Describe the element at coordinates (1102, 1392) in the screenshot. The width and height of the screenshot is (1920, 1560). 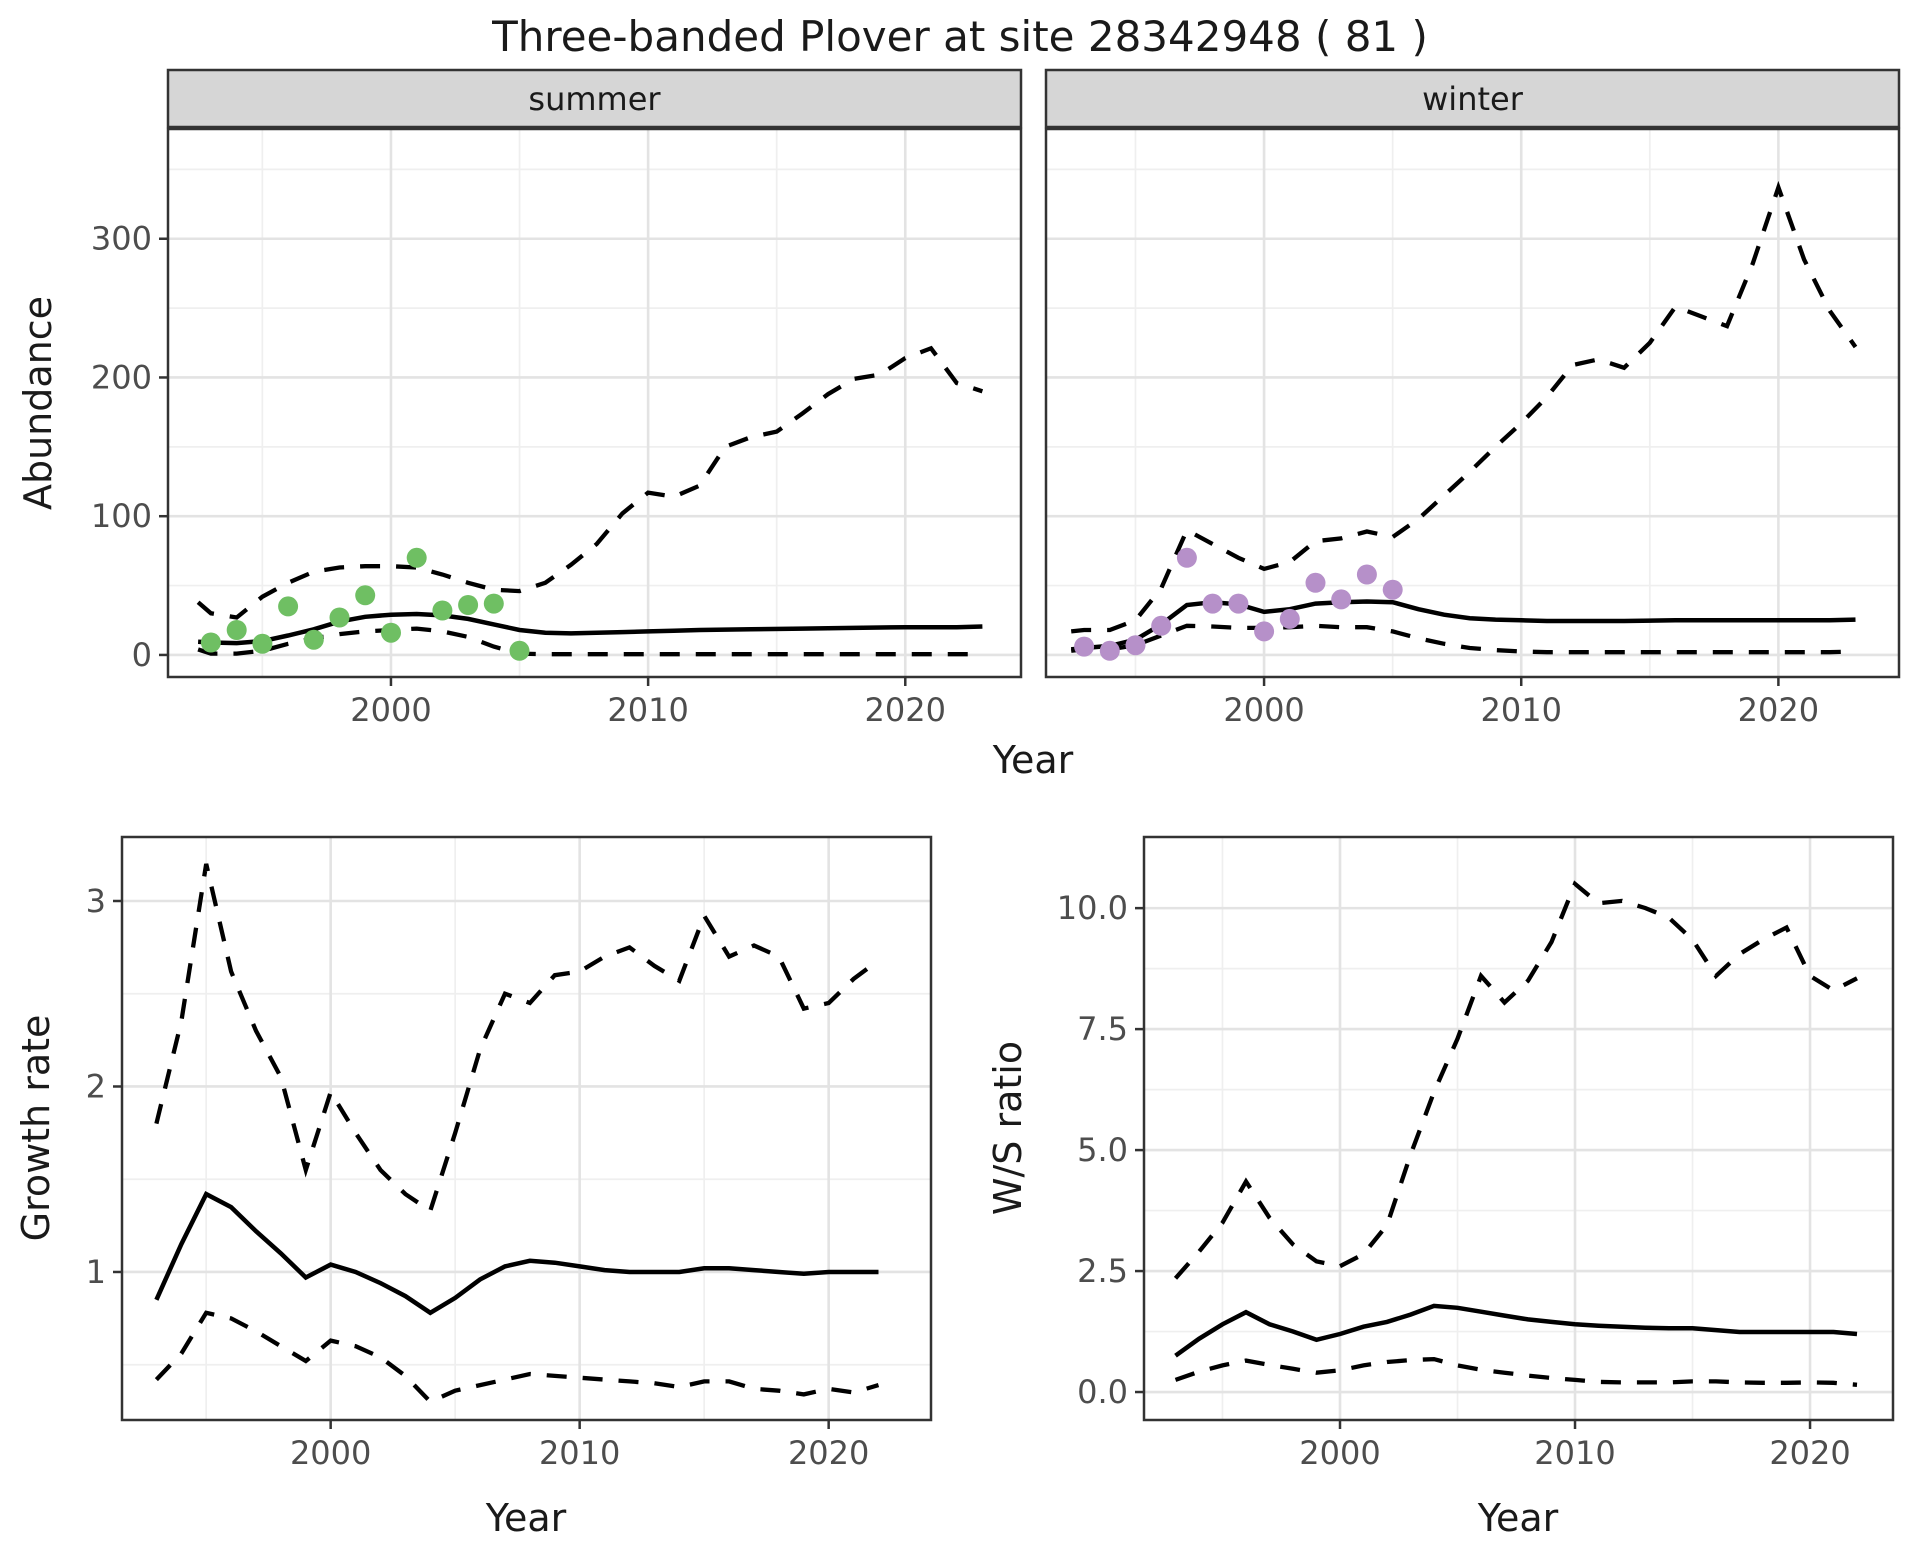
I see `y-tick-label: 0.0` at that location.